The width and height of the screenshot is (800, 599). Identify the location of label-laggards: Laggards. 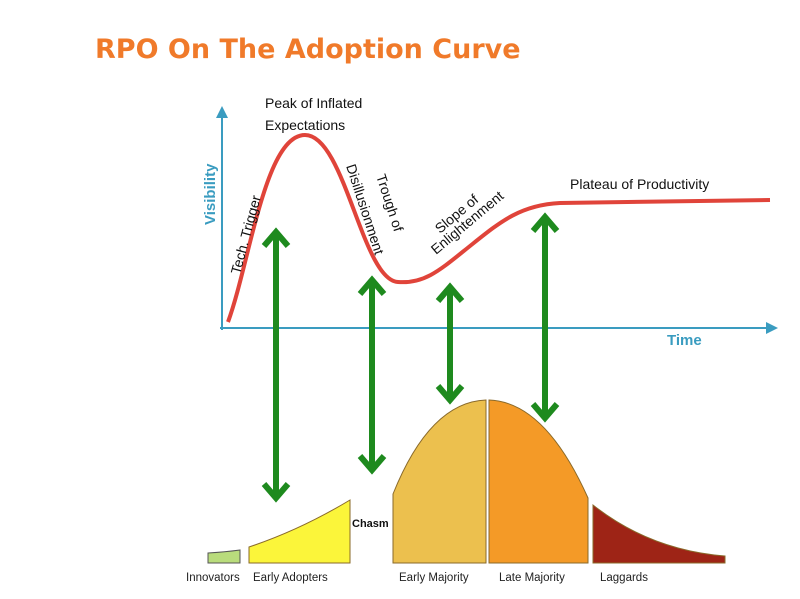
(624, 578).